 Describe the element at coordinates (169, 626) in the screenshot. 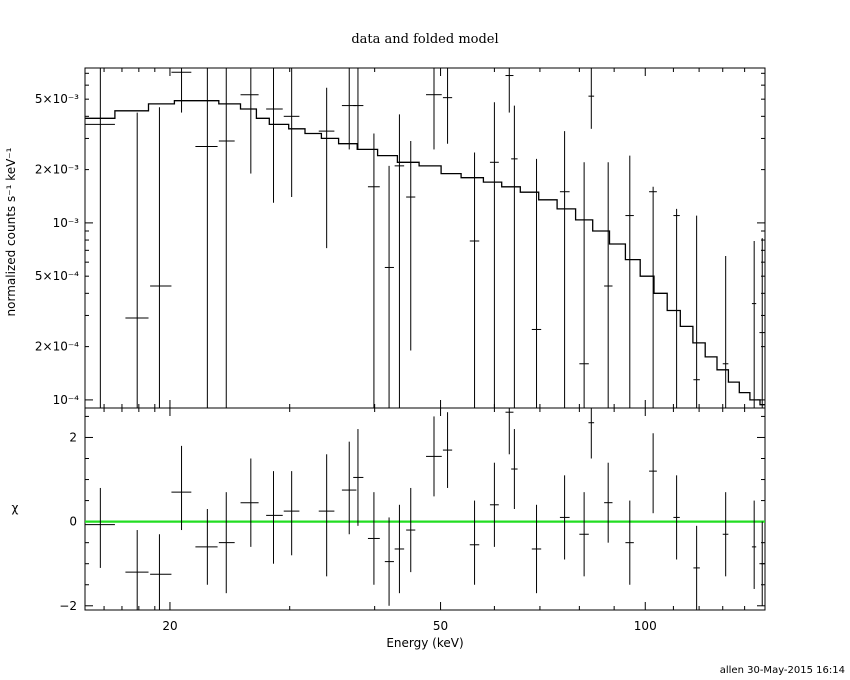

I see `x-tick-label: 20` at that location.